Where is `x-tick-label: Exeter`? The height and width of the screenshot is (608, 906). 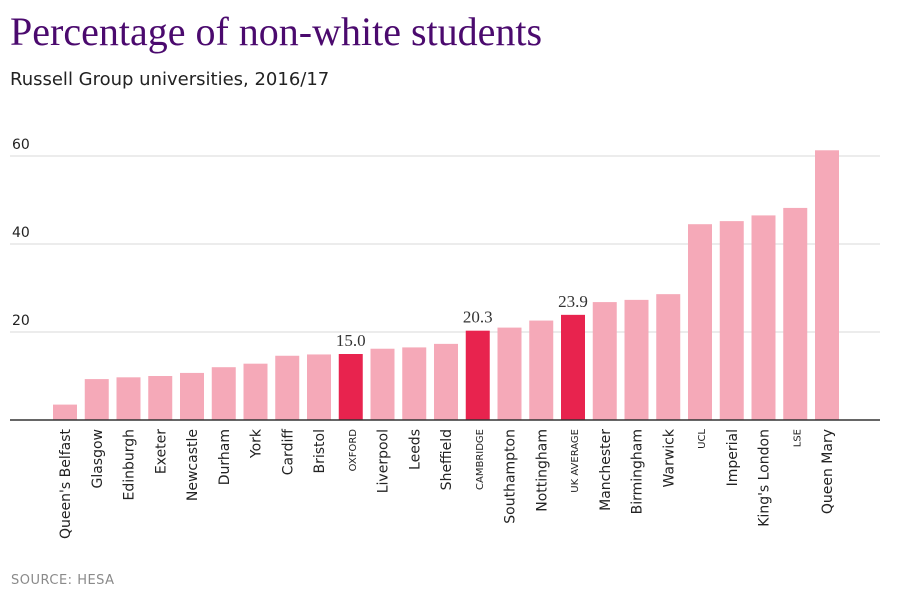
x-tick-label: Exeter is located at coordinates (161, 451).